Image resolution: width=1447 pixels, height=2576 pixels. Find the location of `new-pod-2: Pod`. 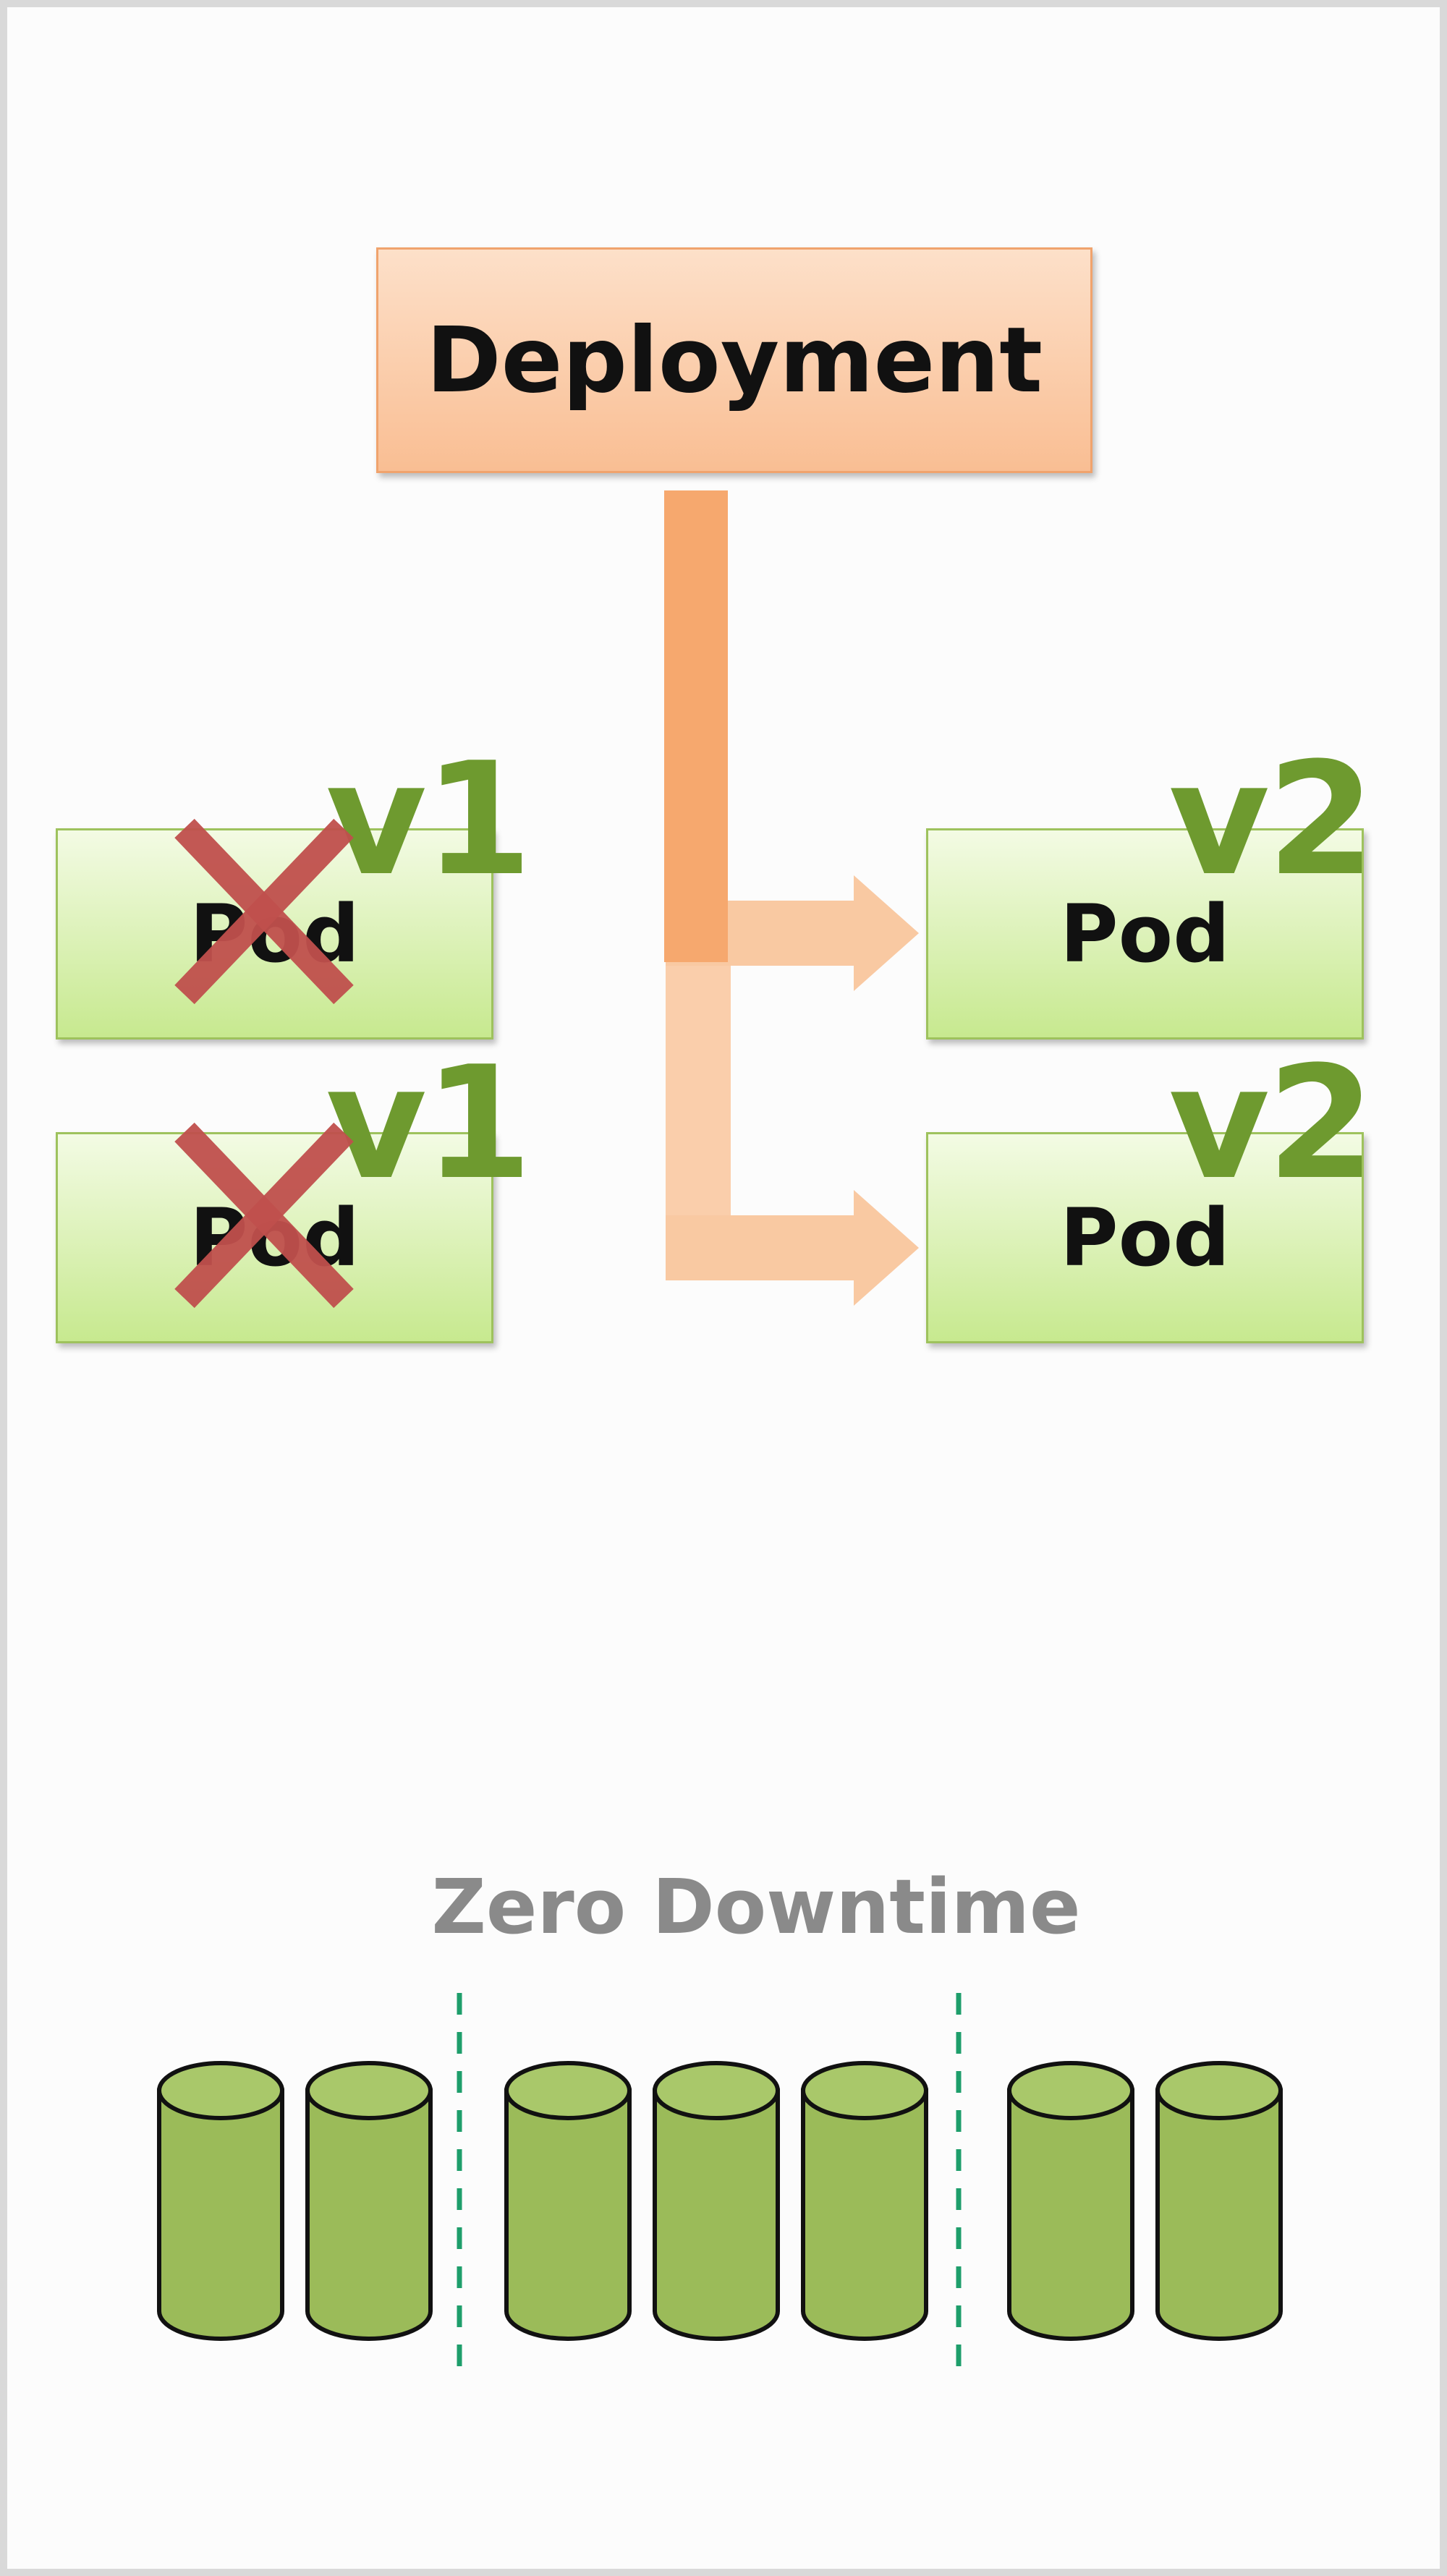

new-pod-2: Pod is located at coordinates (1145, 1237).